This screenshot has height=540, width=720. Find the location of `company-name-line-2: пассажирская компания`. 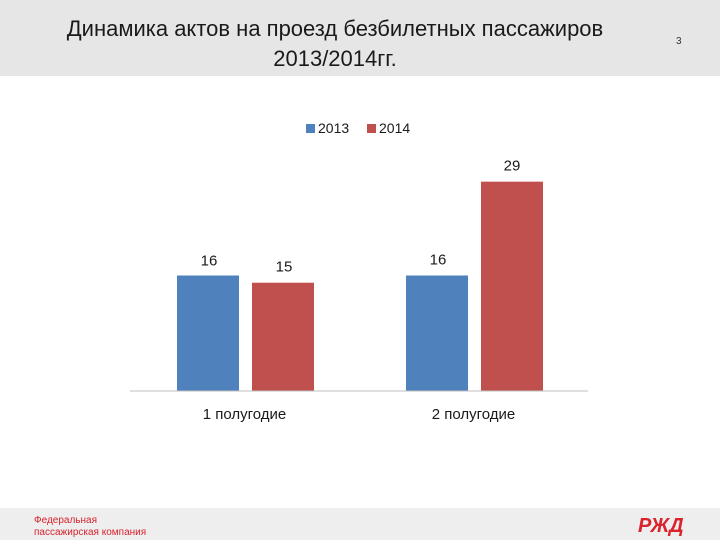

company-name-line-2: пассажирская компания is located at coordinates (90, 532).